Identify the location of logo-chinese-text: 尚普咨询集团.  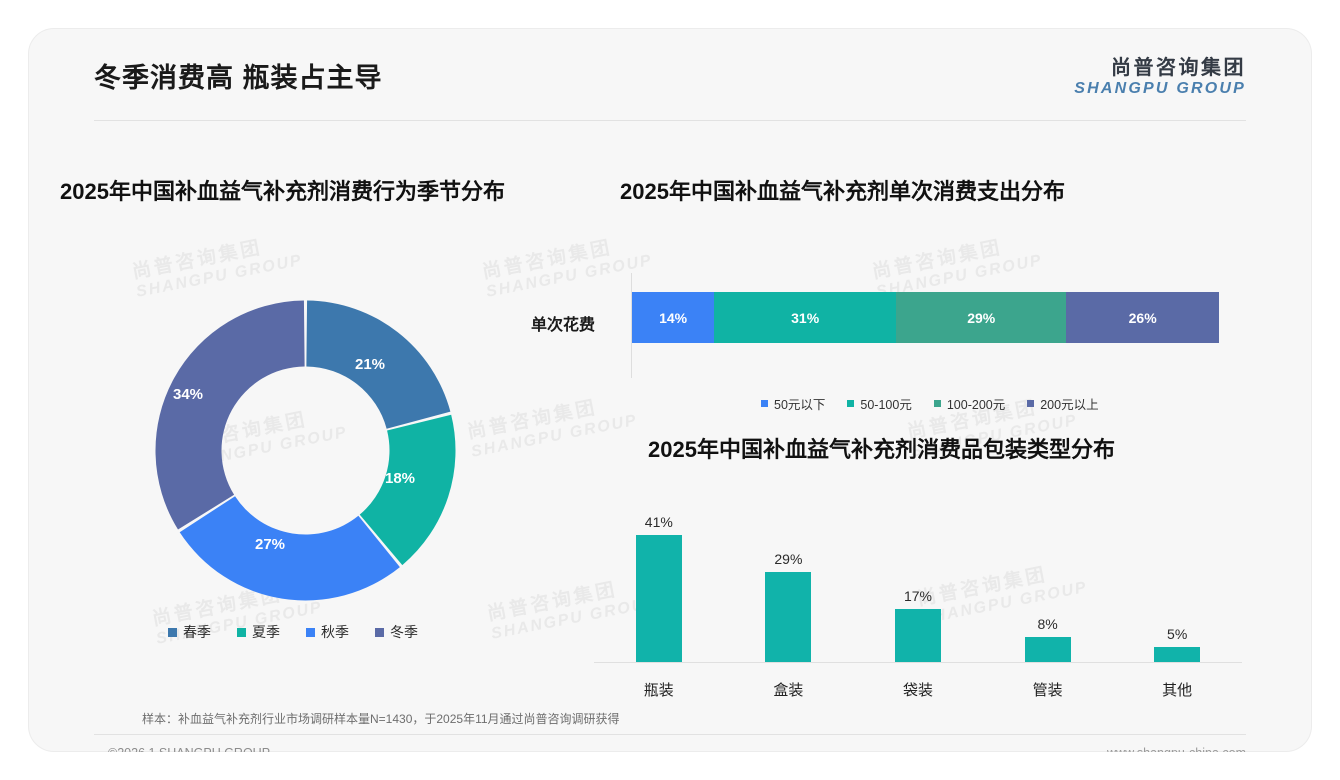
(1178, 68).